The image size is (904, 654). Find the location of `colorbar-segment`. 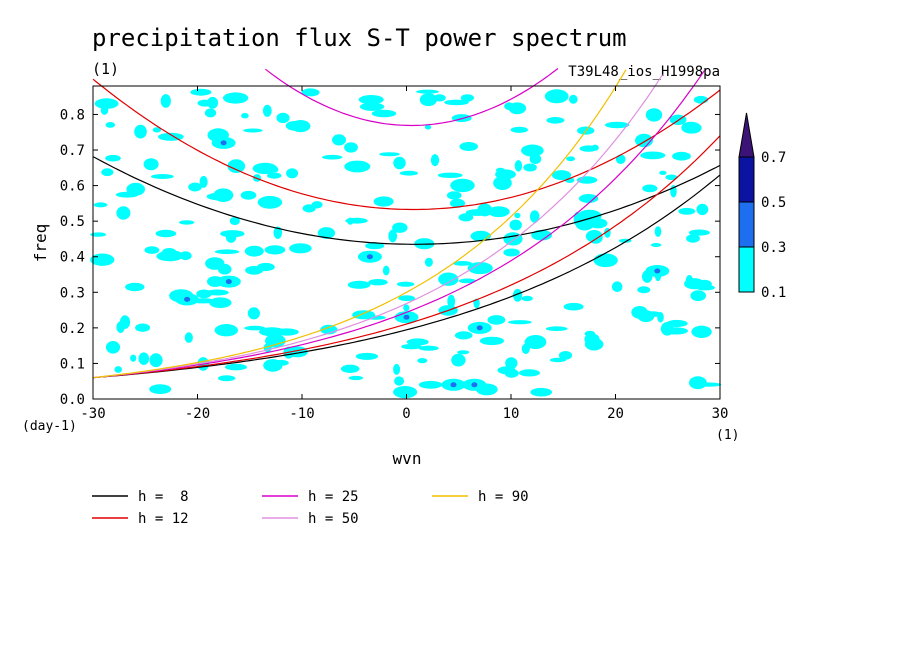

colorbar-segment is located at coordinates (746, 224).